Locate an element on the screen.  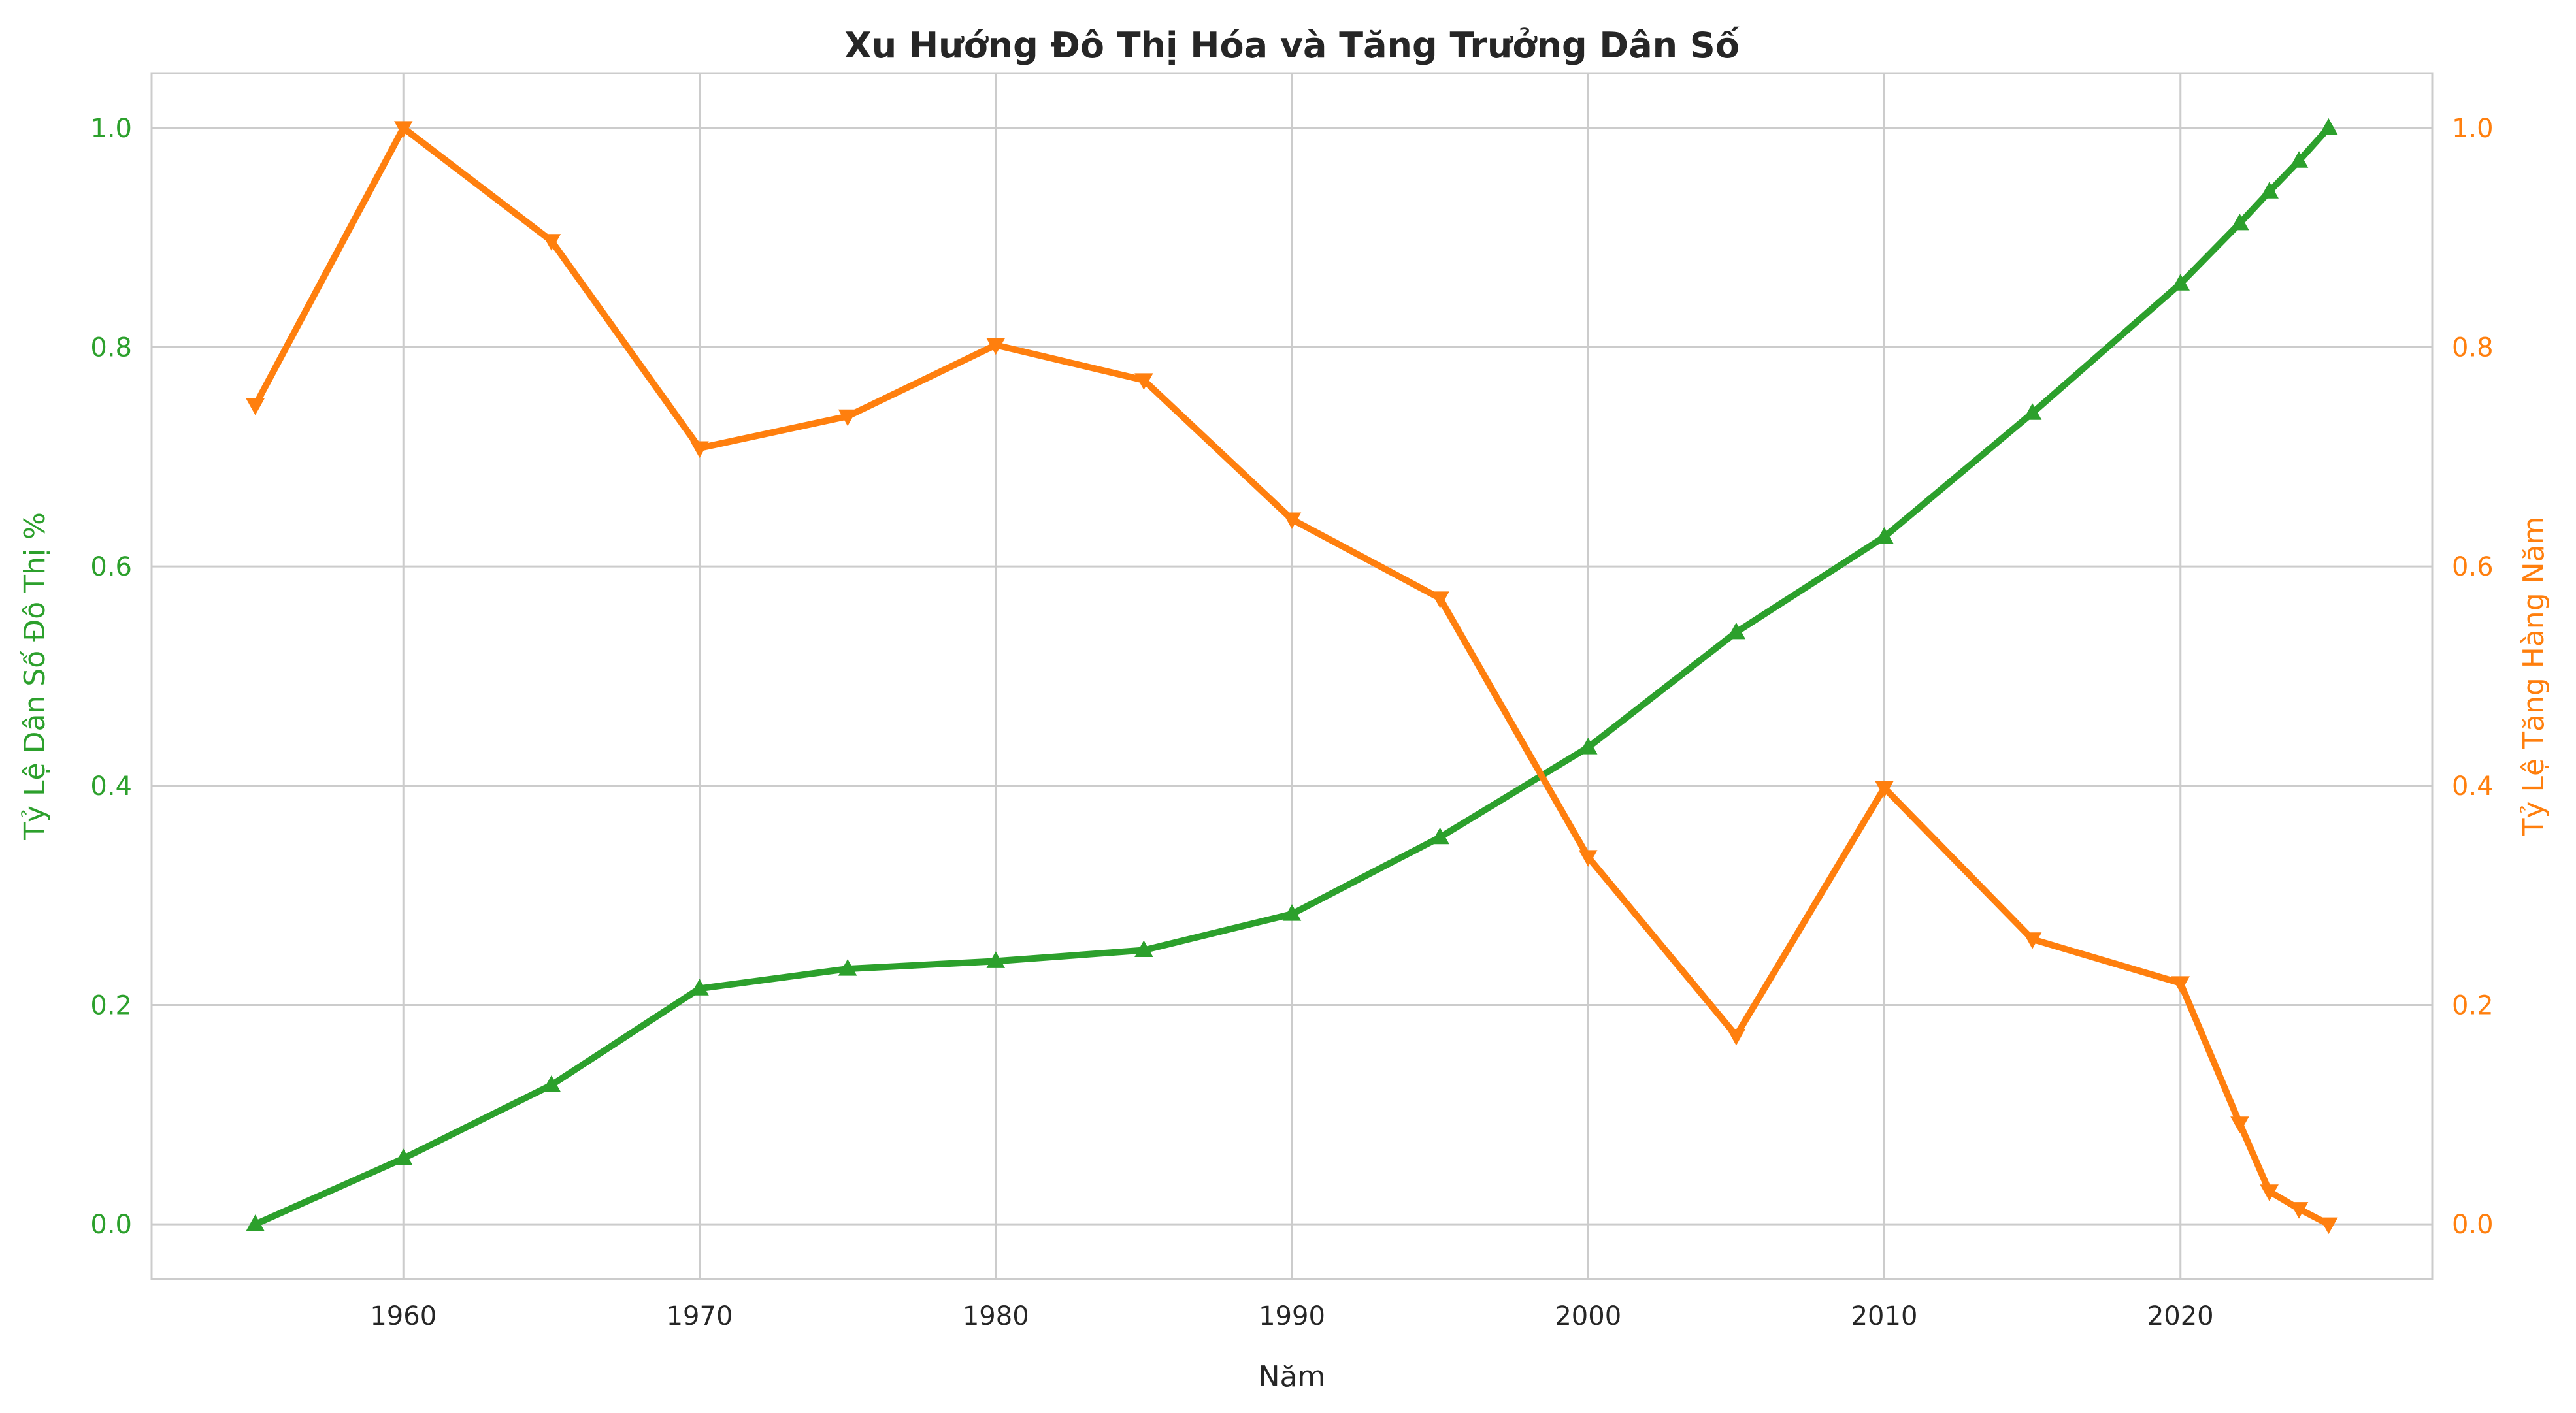
x-tick-label: 2020 is located at coordinates (2180, 1316).